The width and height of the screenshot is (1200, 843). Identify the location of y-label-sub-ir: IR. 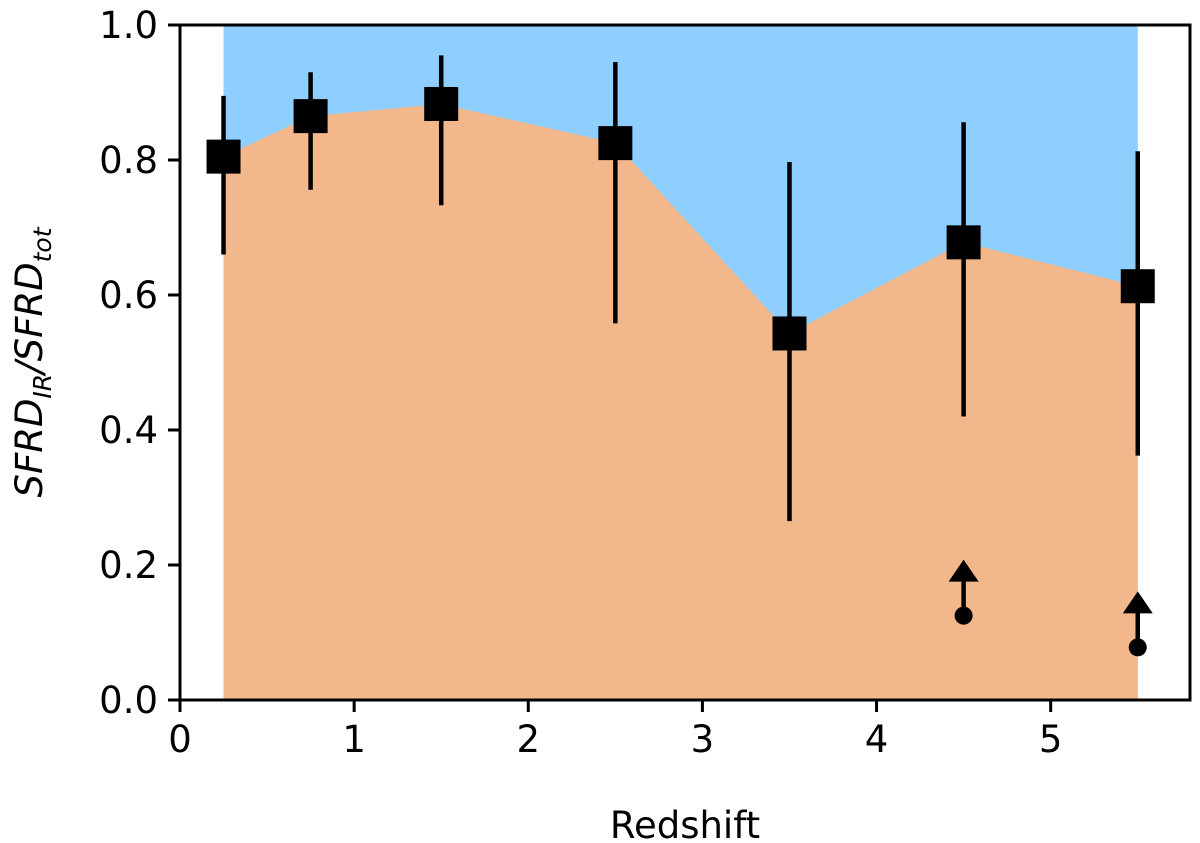
(42, 386).